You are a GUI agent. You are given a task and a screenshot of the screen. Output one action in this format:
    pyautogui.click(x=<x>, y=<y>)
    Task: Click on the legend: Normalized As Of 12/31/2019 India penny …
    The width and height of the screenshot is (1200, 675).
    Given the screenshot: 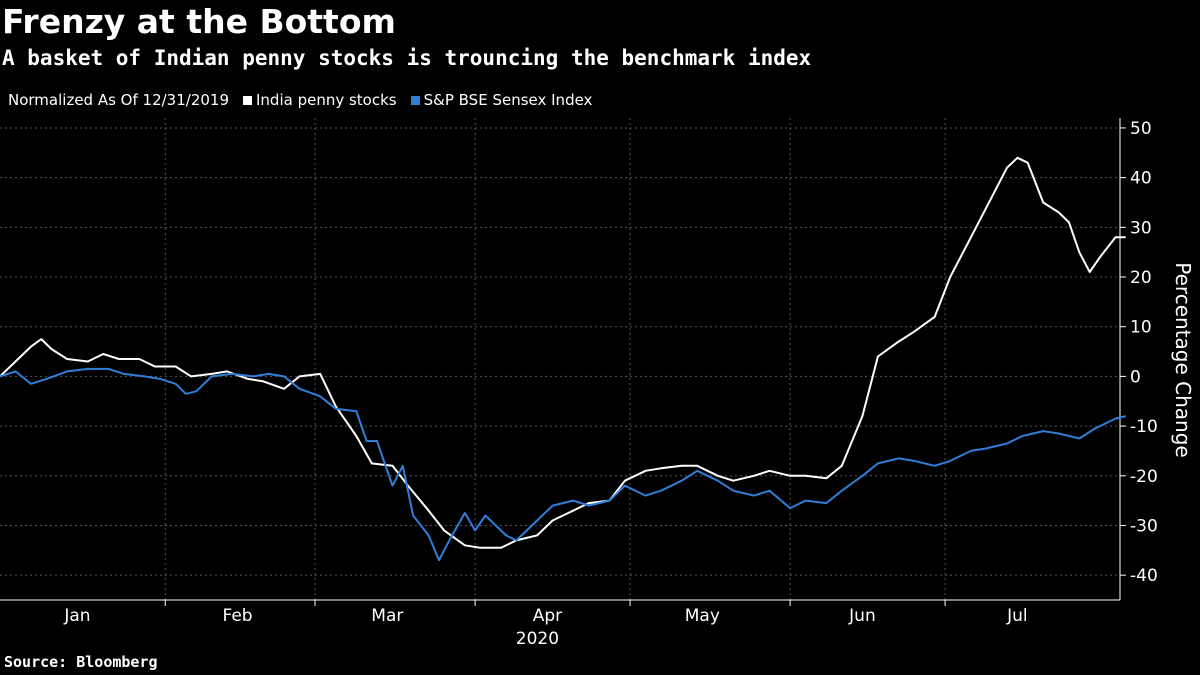 What is the action you would take?
    pyautogui.click(x=307, y=100)
    